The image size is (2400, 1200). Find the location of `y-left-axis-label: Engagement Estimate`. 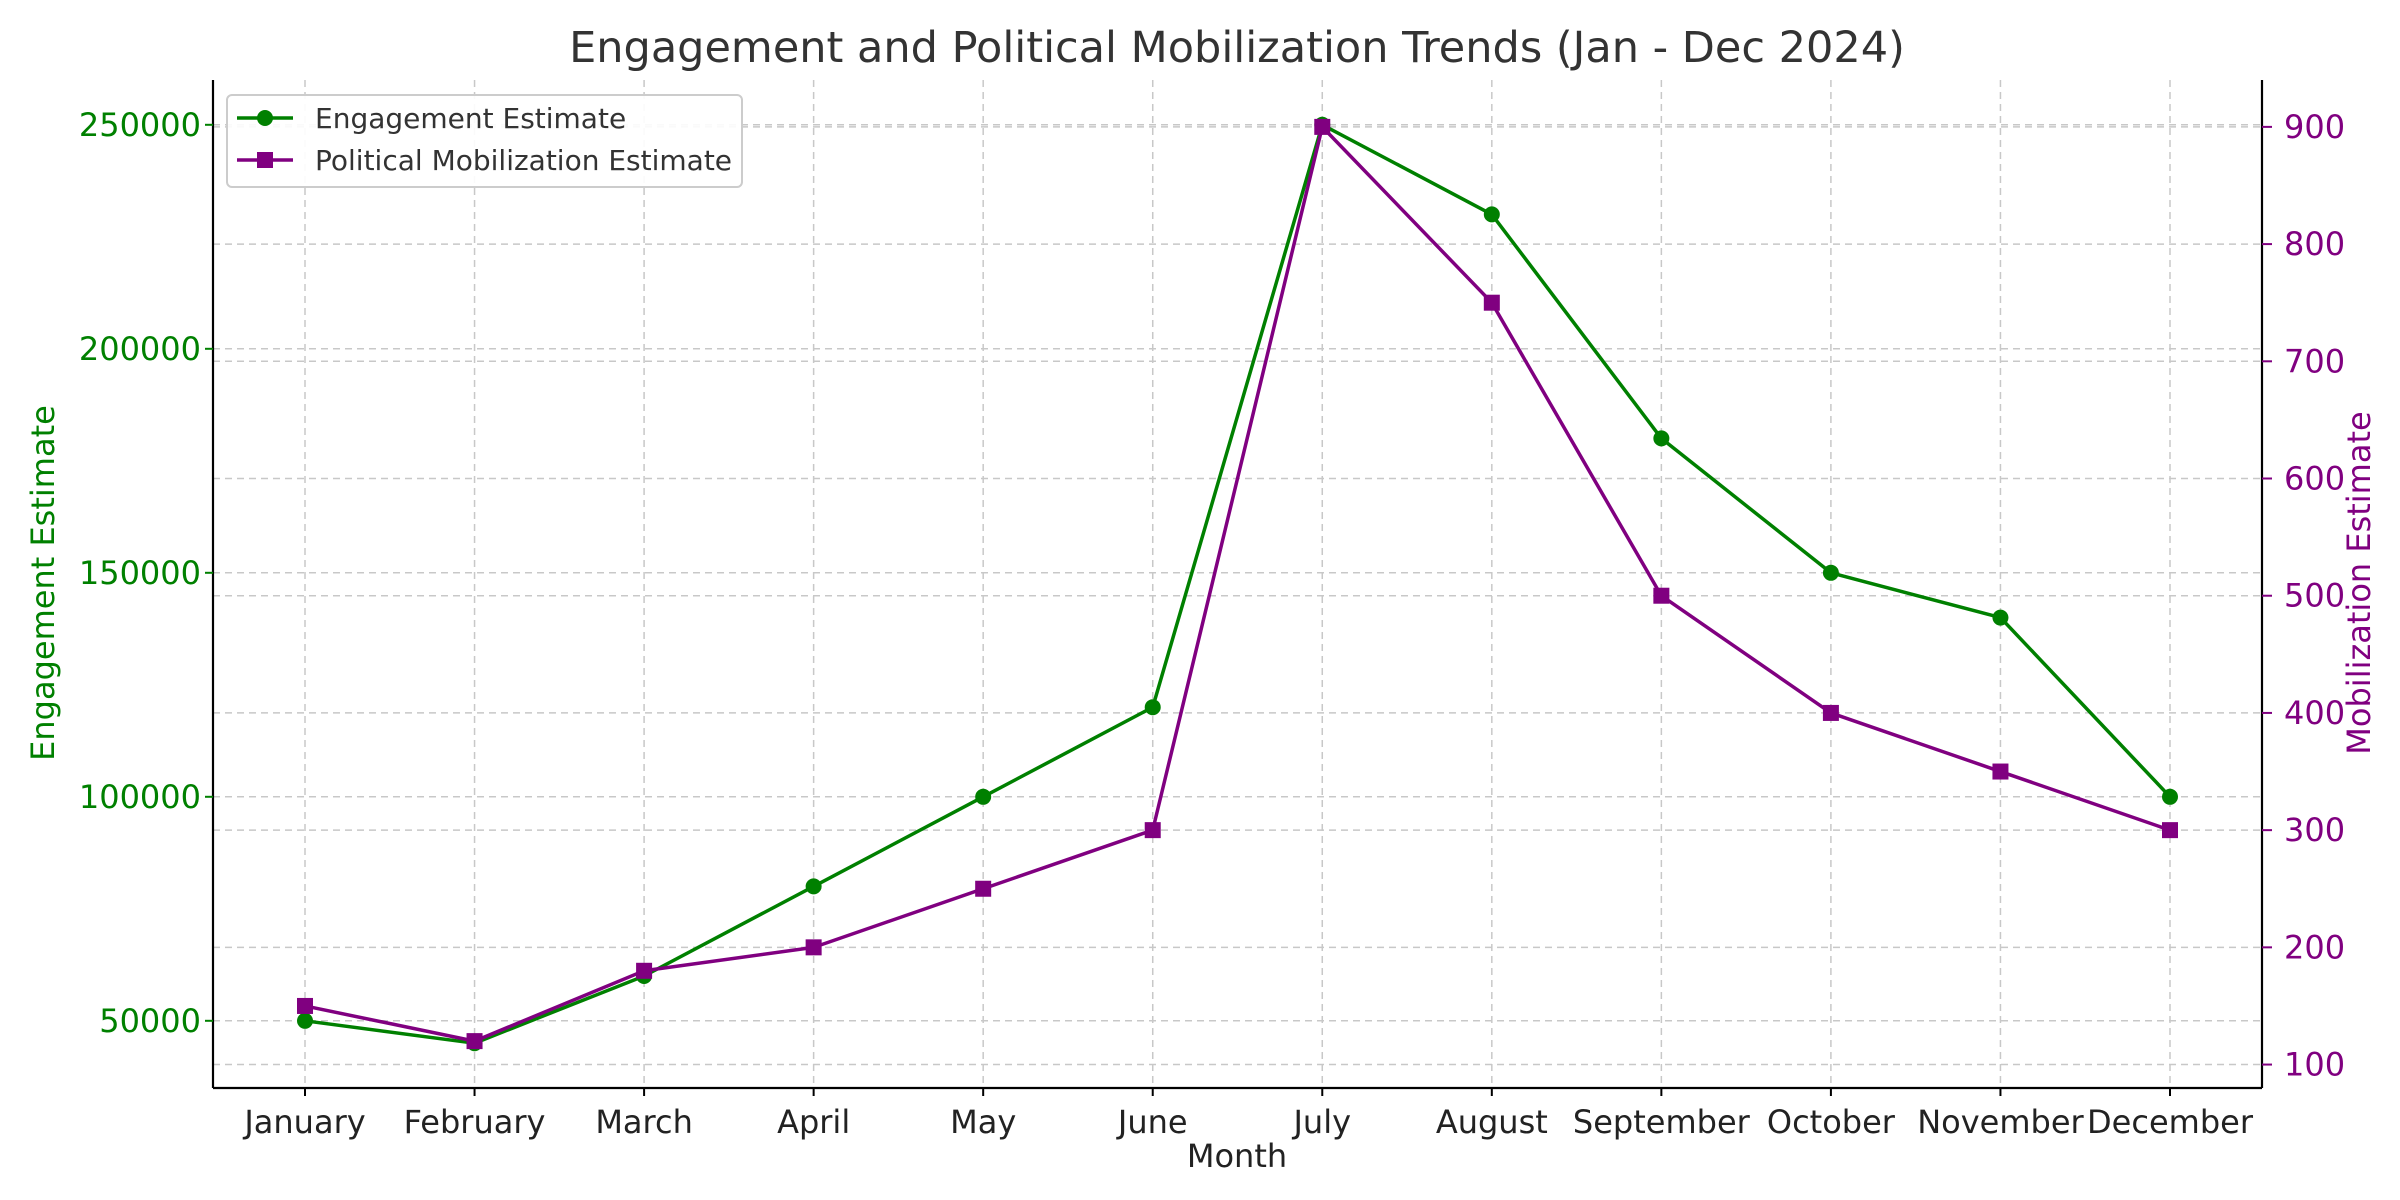

y-left-axis-label: Engagement Estimate is located at coordinates (43, 583).